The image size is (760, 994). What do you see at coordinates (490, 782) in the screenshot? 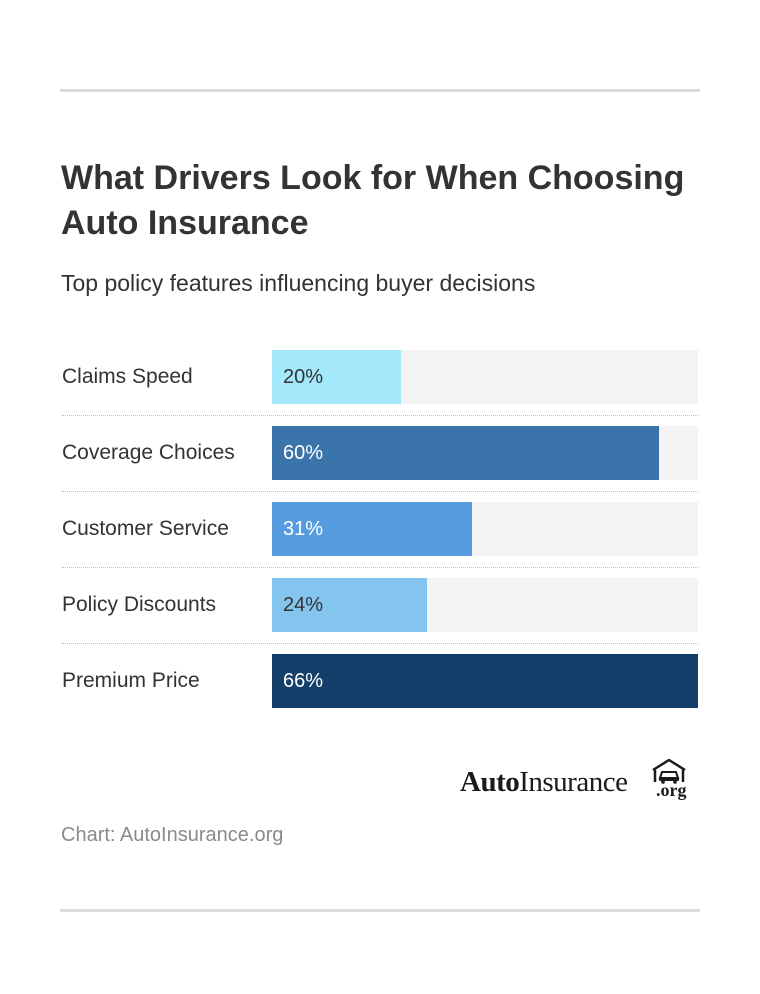
I see `logo-word-auto: Auto` at bounding box center [490, 782].